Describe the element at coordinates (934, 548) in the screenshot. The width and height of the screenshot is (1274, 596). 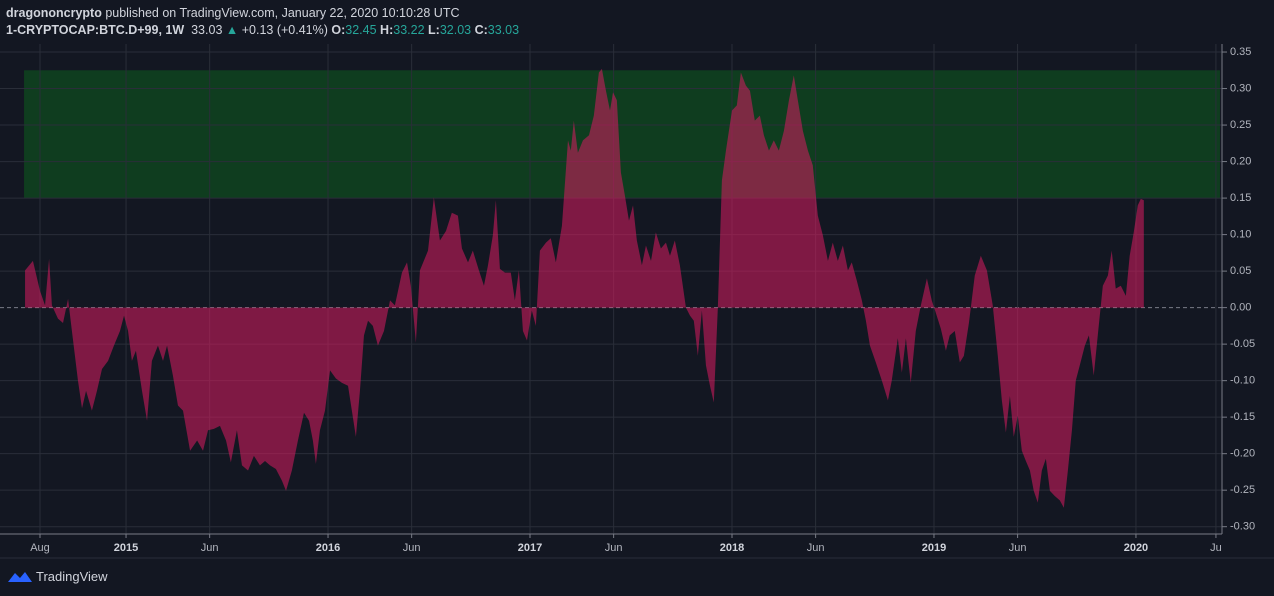
I see `x-tick-label: 2019` at that location.